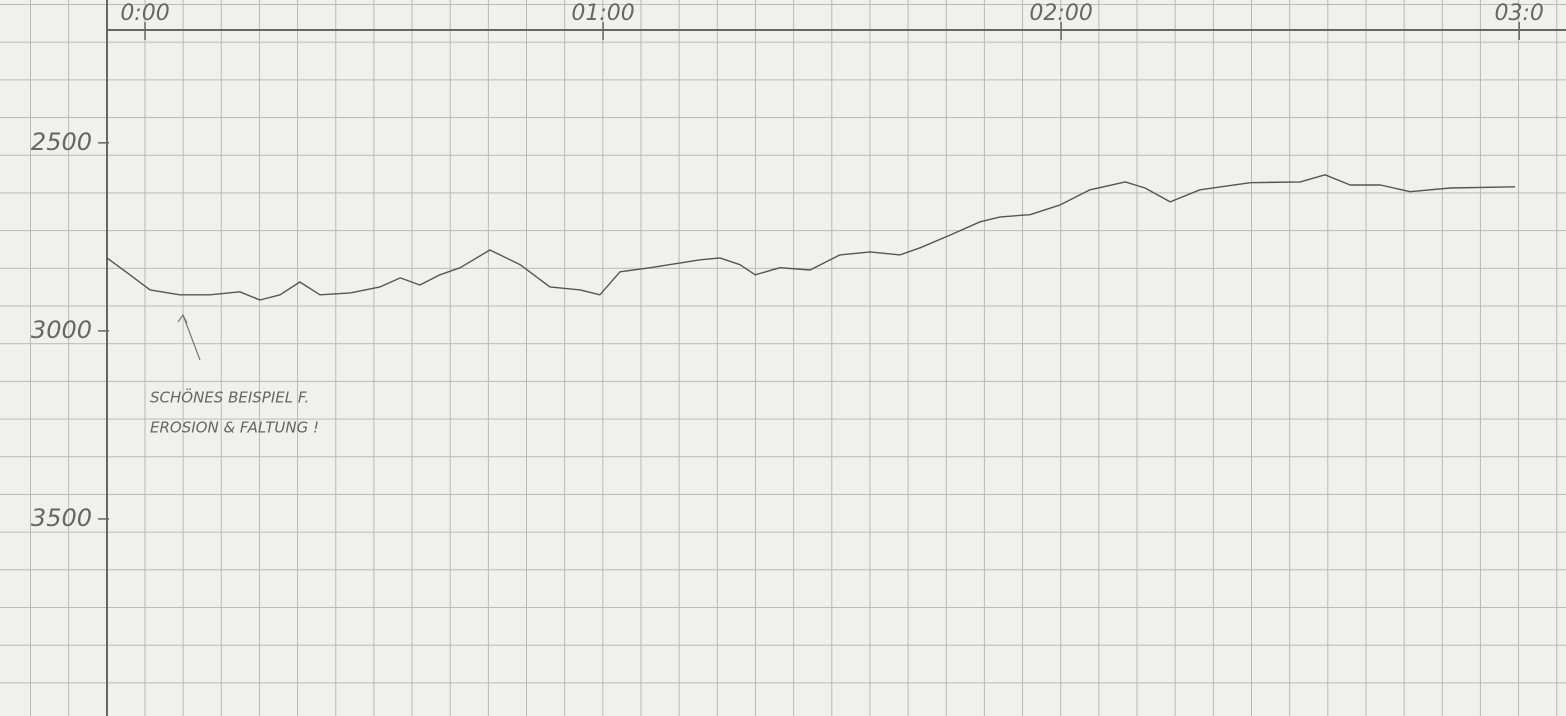  Describe the element at coordinates (191, 337) in the screenshot. I see `annotation-arrow` at that location.